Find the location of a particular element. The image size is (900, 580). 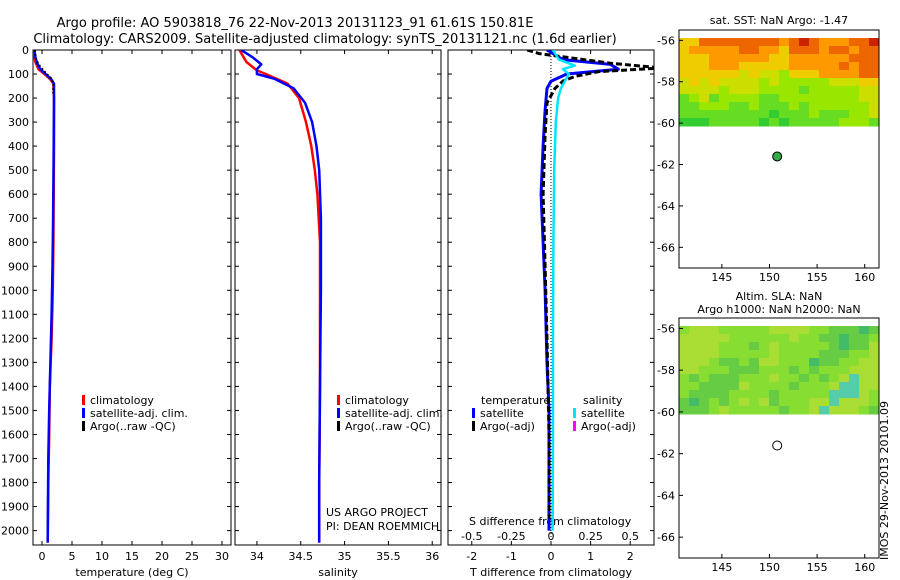

legend-label: satellite-adj. clim. is located at coordinates (394, 413).